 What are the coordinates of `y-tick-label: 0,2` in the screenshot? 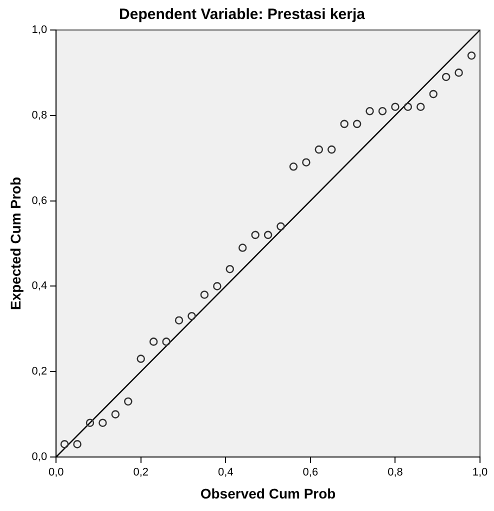 It's located at (40, 372).